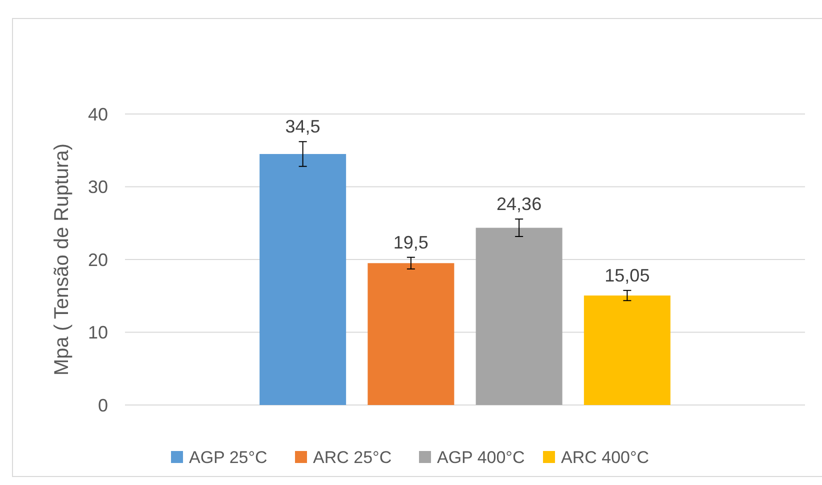 The image size is (822, 485). What do you see at coordinates (481, 457) in the screenshot?
I see `legend-label: AGP 400°C` at bounding box center [481, 457].